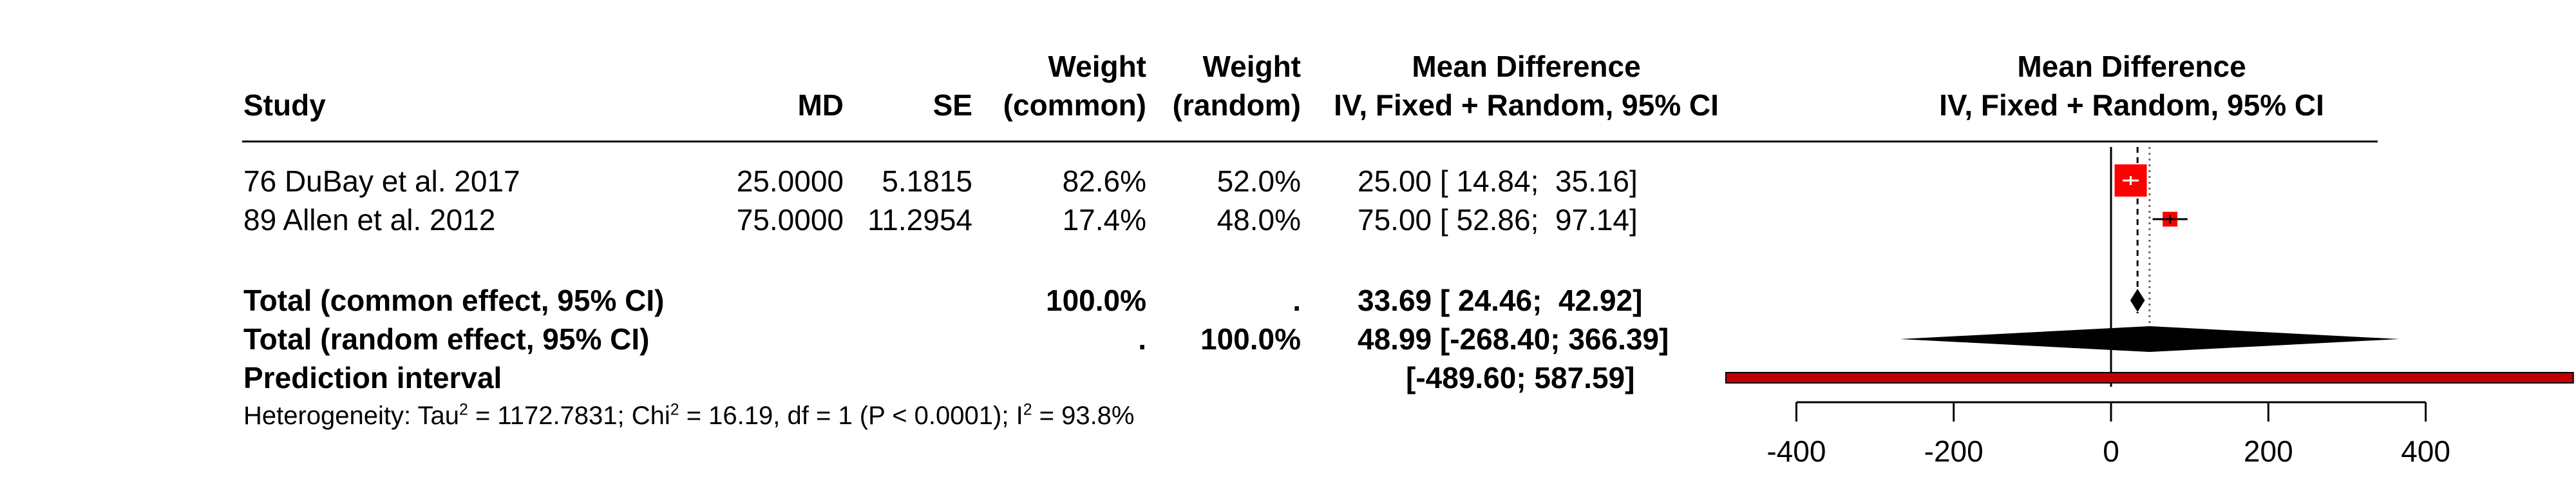 Image resolution: width=2576 pixels, height=477 pixels. What do you see at coordinates (1236, 105) in the screenshot?
I see `header-weight-random-2: (random)` at bounding box center [1236, 105].